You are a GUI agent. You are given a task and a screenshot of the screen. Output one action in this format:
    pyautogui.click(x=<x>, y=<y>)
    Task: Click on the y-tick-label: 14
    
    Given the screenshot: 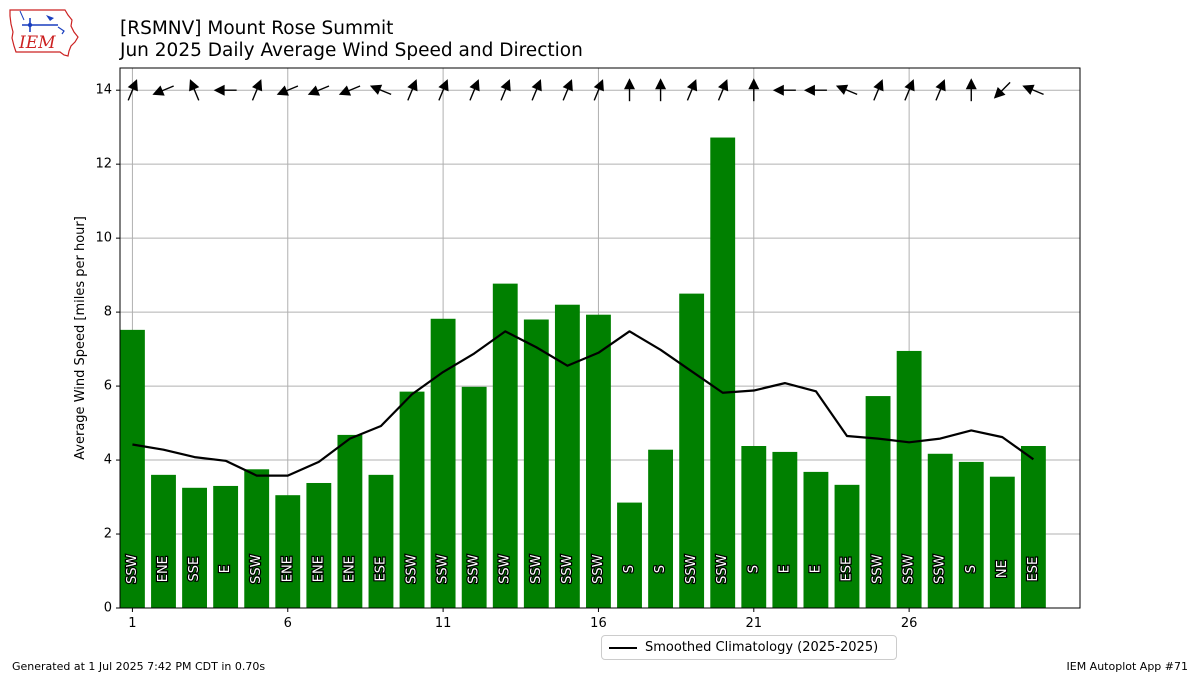 What is the action you would take?
    pyautogui.click(x=103, y=90)
    